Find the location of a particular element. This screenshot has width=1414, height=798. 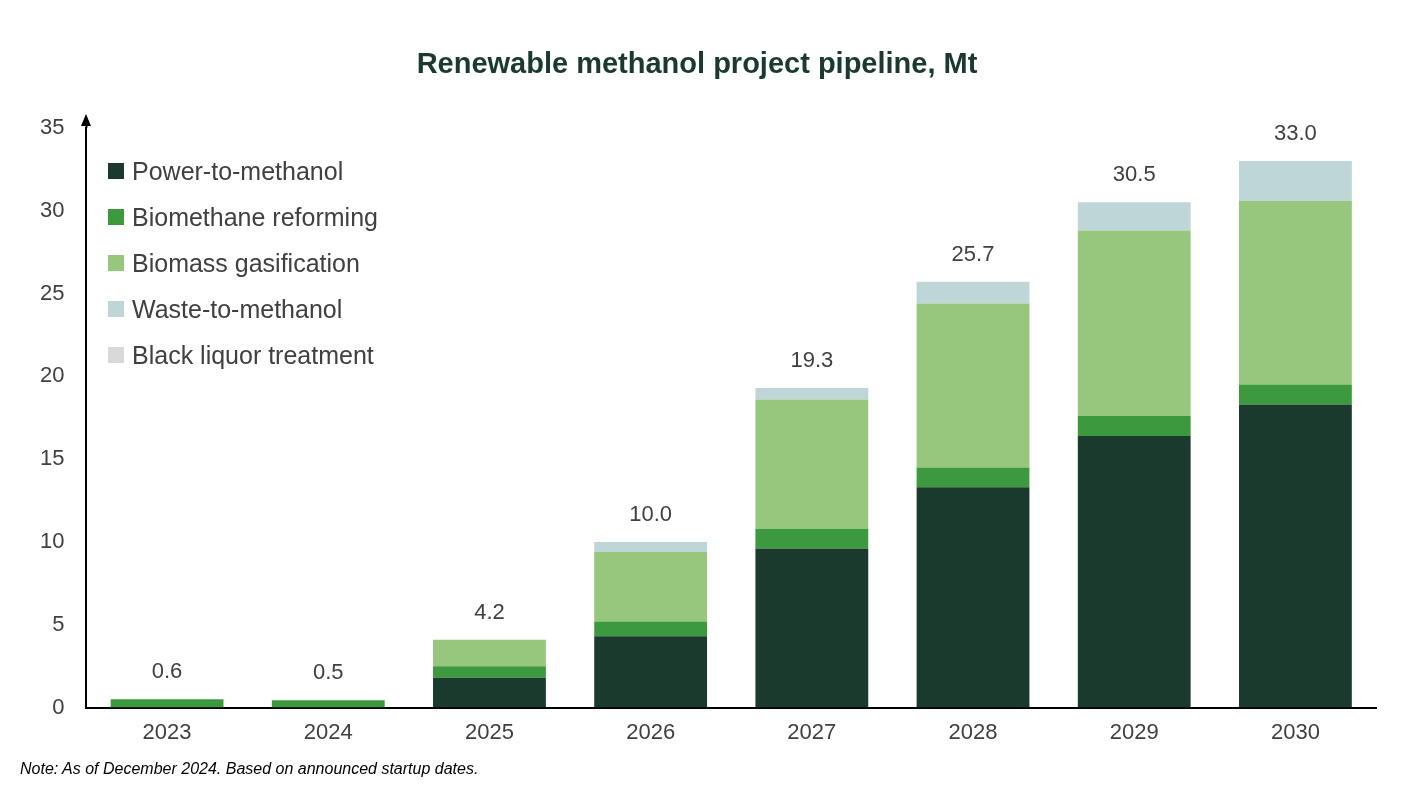

legend-label: Biomass gasification is located at coordinates (246, 263).